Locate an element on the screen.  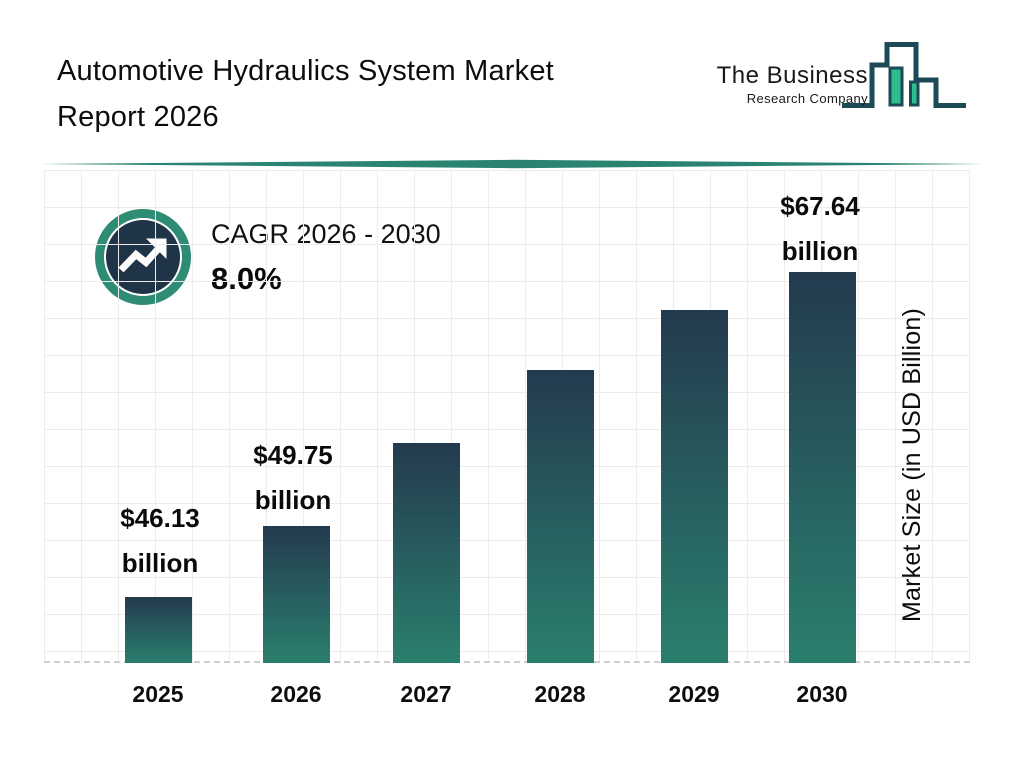
company-logo-text: The Business Research Company is located at coordinates (792, 84).